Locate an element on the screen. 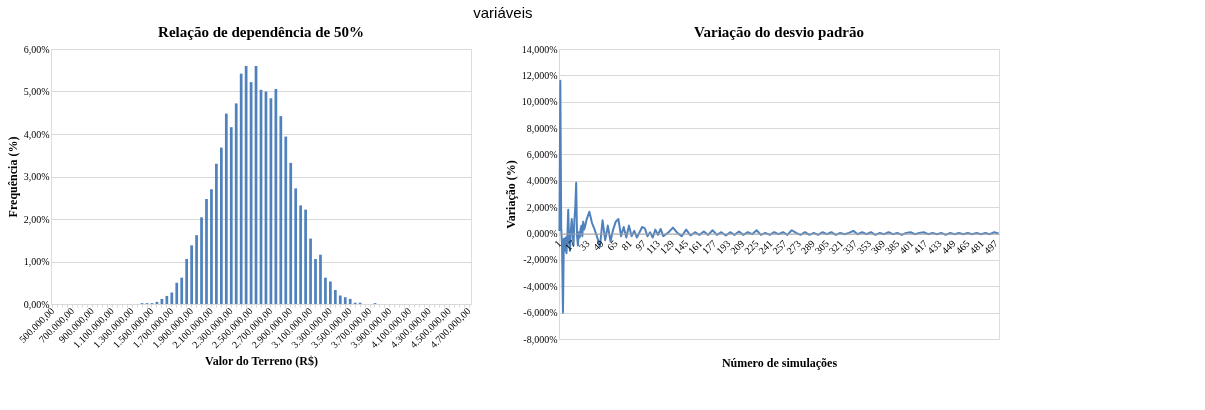 Image resolution: width=1205 pixels, height=410 pixels. y-tick-label: 1,00% is located at coordinates (36, 261).